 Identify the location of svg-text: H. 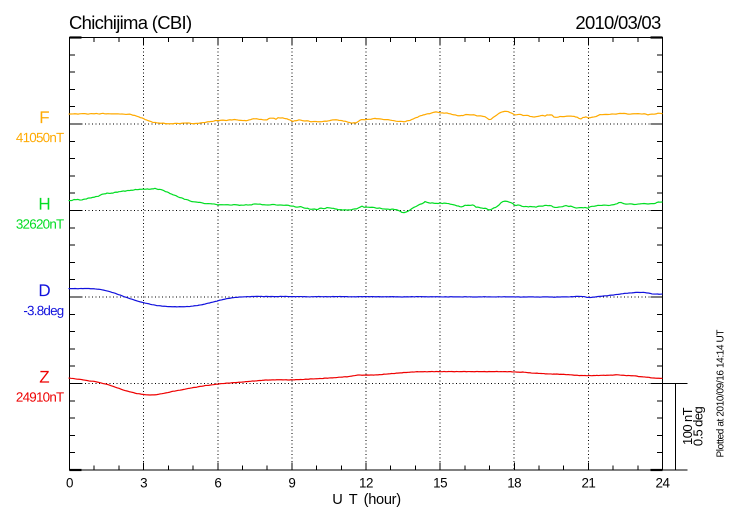
(44, 204).